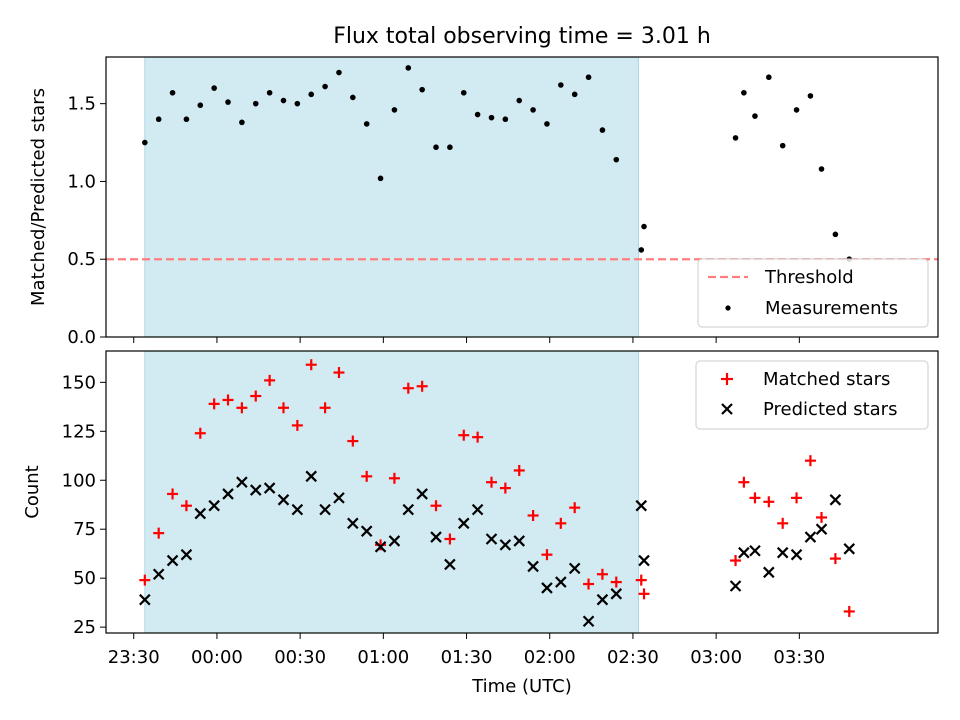 The image size is (960, 720). What do you see at coordinates (217, 657) in the screenshot?
I see `x-tick-label: 00:00` at bounding box center [217, 657].